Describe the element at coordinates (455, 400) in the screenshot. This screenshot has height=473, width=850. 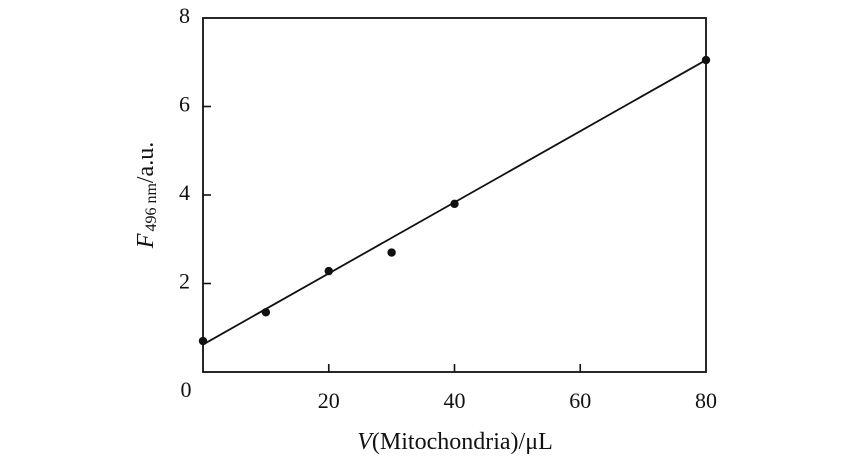
I see `x-tick-label: 40` at that location.